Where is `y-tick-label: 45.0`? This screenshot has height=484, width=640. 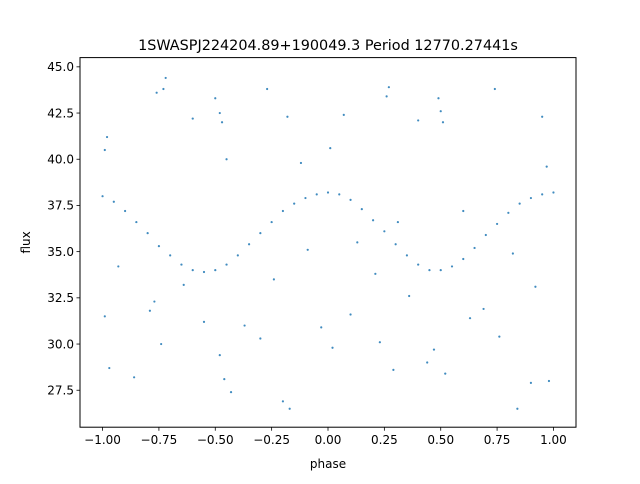
y-tick-label: 45.0 is located at coordinates (60, 67).